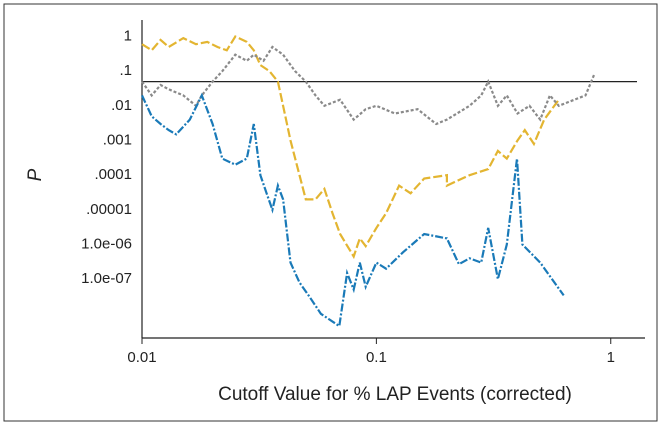 This screenshot has width=662, height=431. Describe the element at coordinates (109, 209) in the screenshot. I see `y-tick-label: .00001` at that location.